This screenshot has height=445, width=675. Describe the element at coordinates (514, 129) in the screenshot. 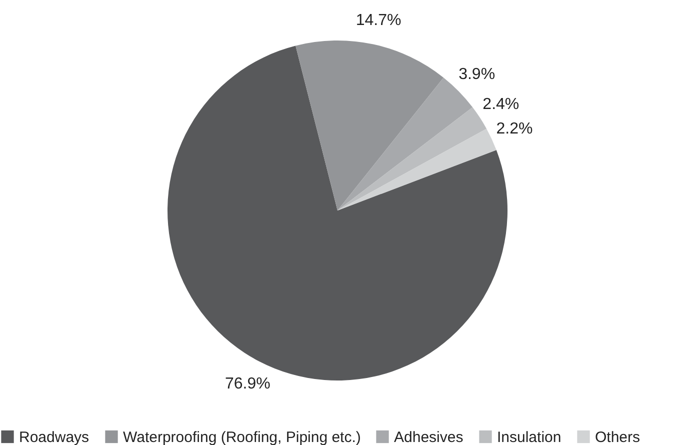

I see `data-label: 2.2%` at that location.